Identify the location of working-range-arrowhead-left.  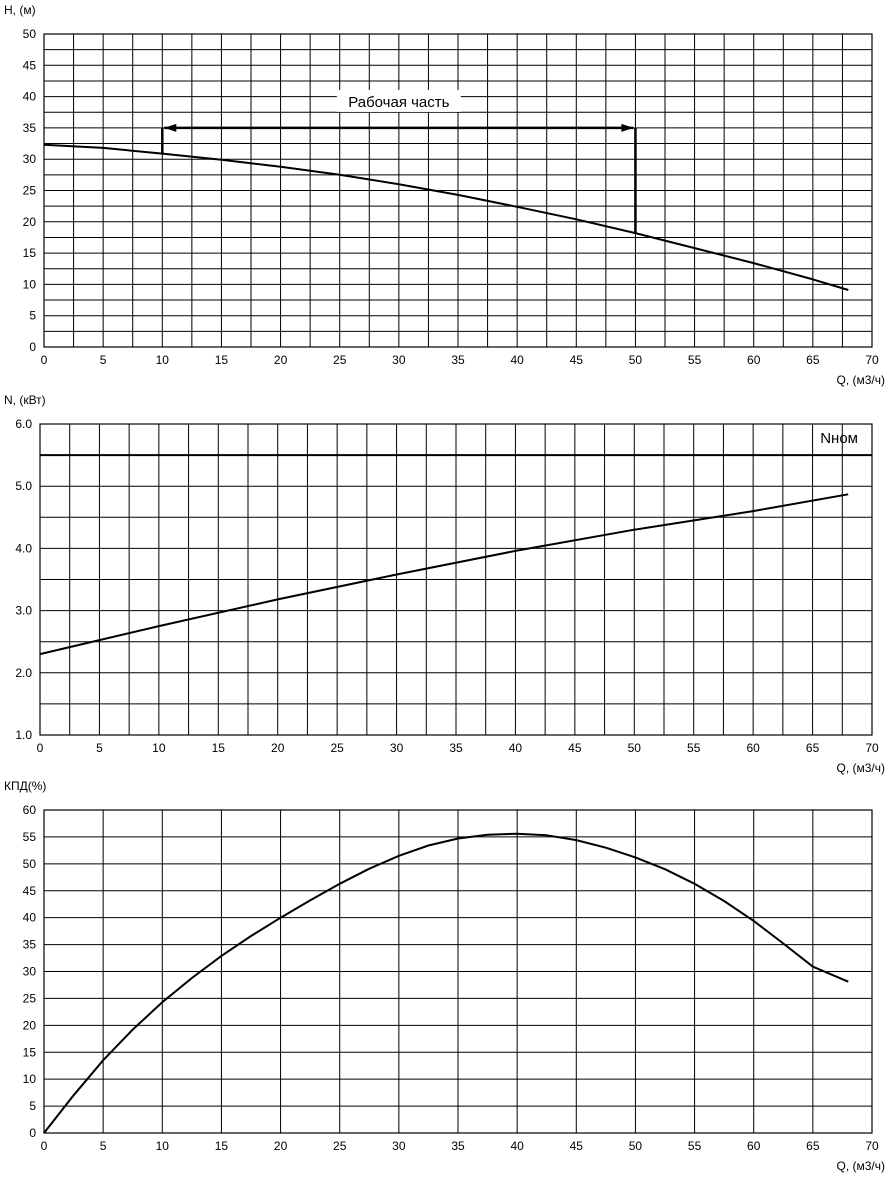
(170, 127).